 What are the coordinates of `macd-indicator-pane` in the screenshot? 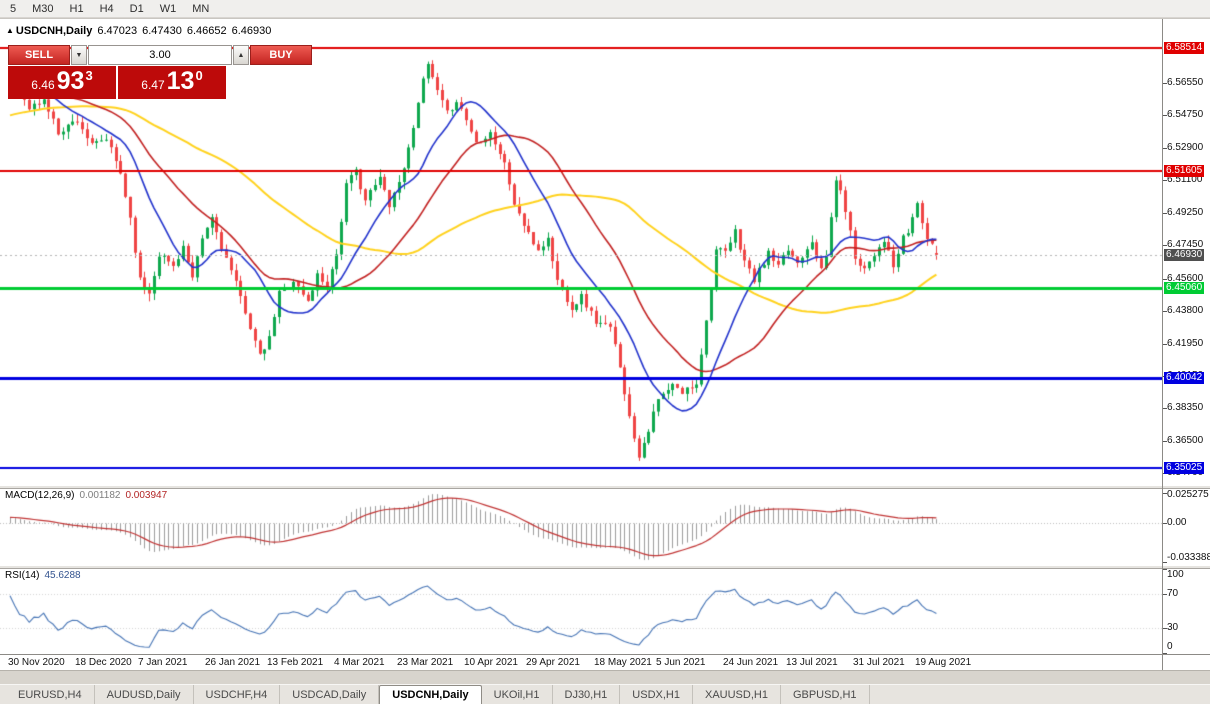 It's located at (581, 527).